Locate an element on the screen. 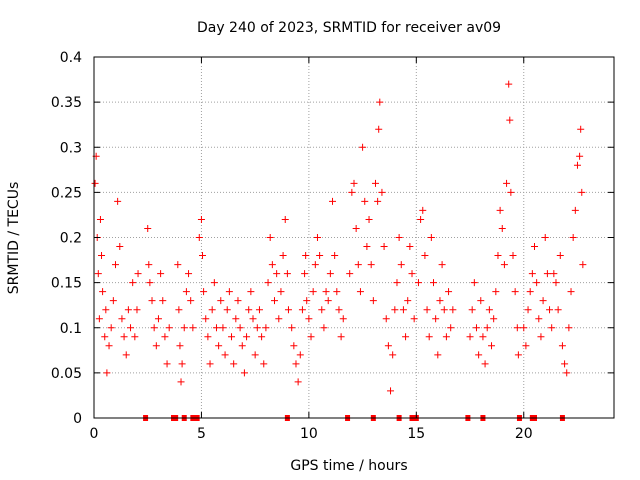 Image resolution: width=640 pixels, height=480 pixels. y-tick-label: 0.35 is located at coordinates (66, 103).